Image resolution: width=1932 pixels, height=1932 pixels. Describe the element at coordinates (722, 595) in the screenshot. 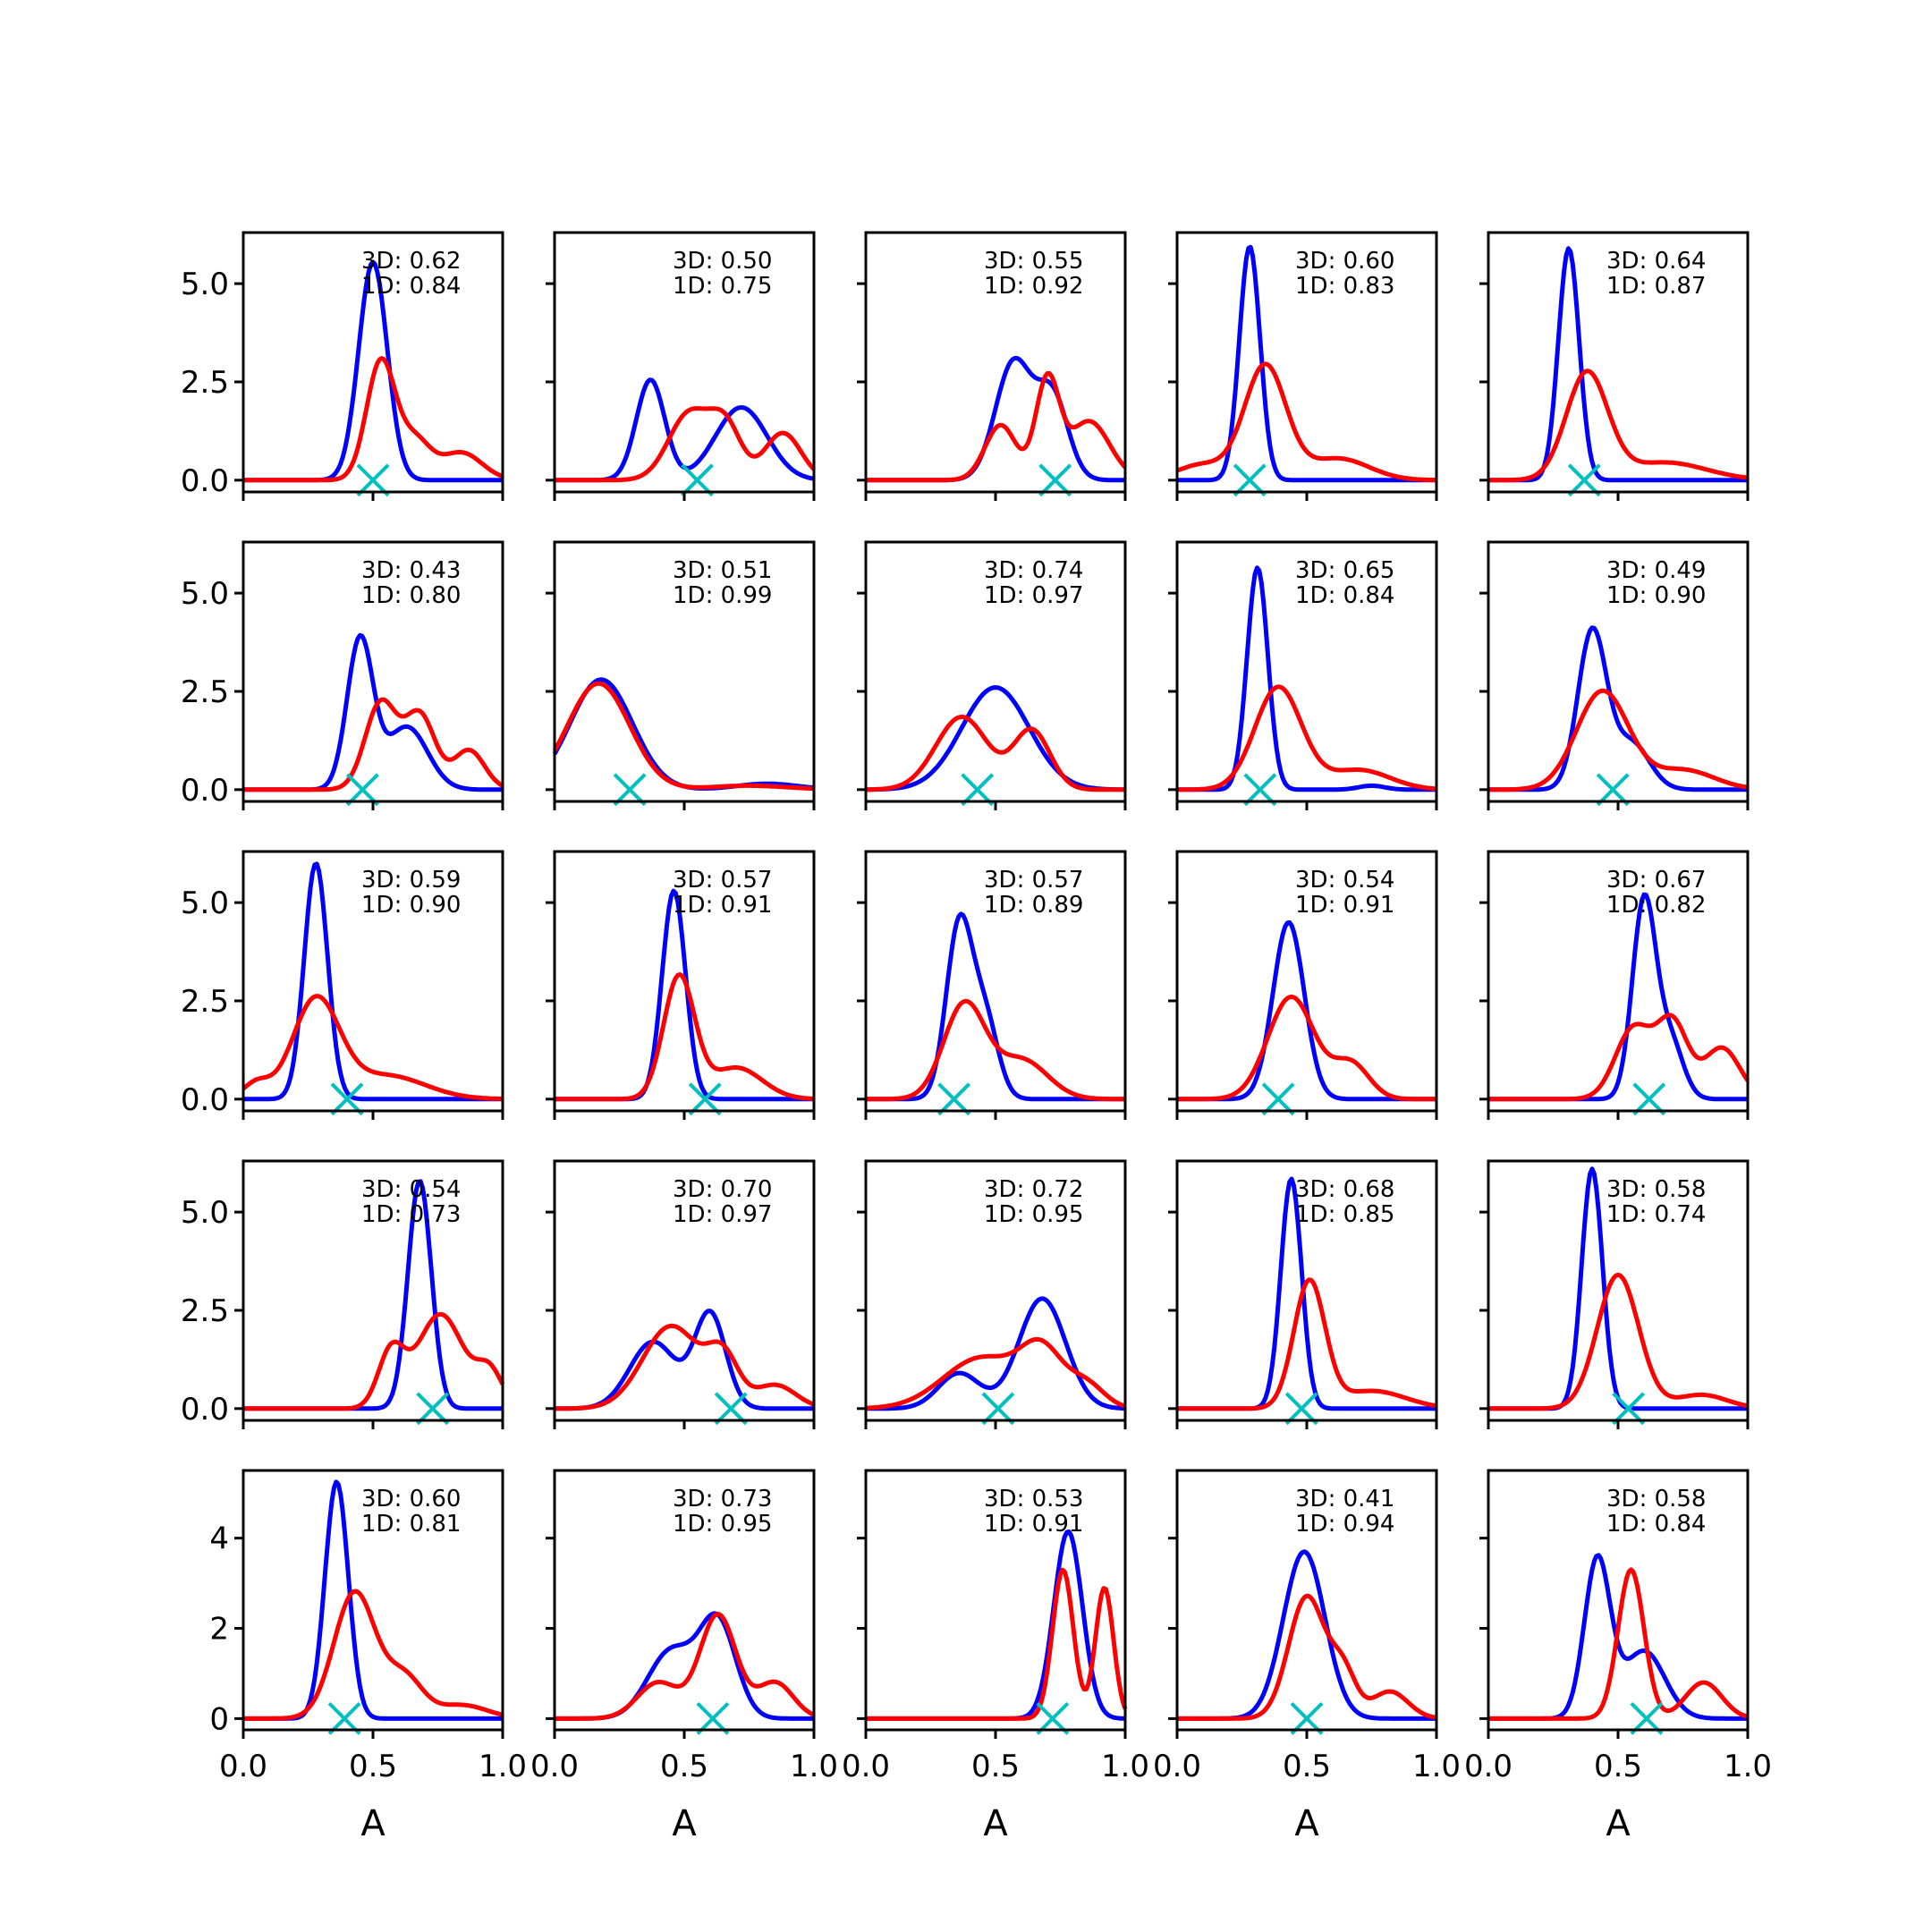

I see `score-1d-label: 1D: 0.99` at that location.